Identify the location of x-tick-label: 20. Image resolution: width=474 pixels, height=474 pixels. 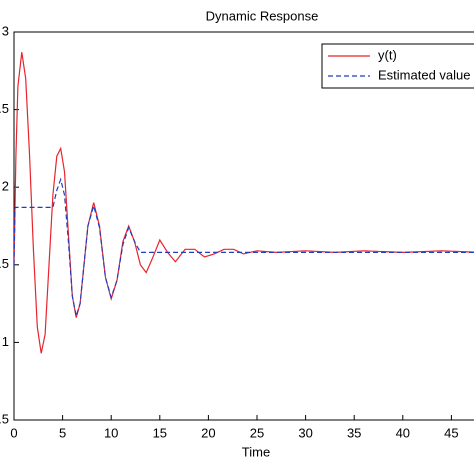
(208, 432).